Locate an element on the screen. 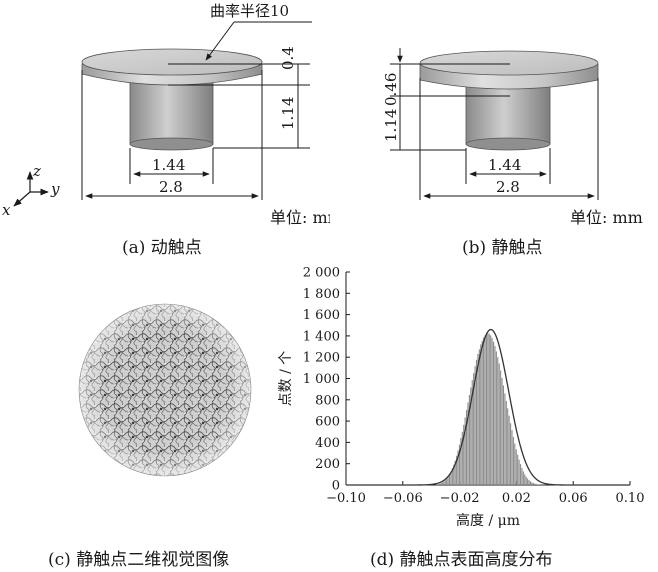 The image size is (658, 572). y-tick-label: 600 is located at coordinates (327, 422).